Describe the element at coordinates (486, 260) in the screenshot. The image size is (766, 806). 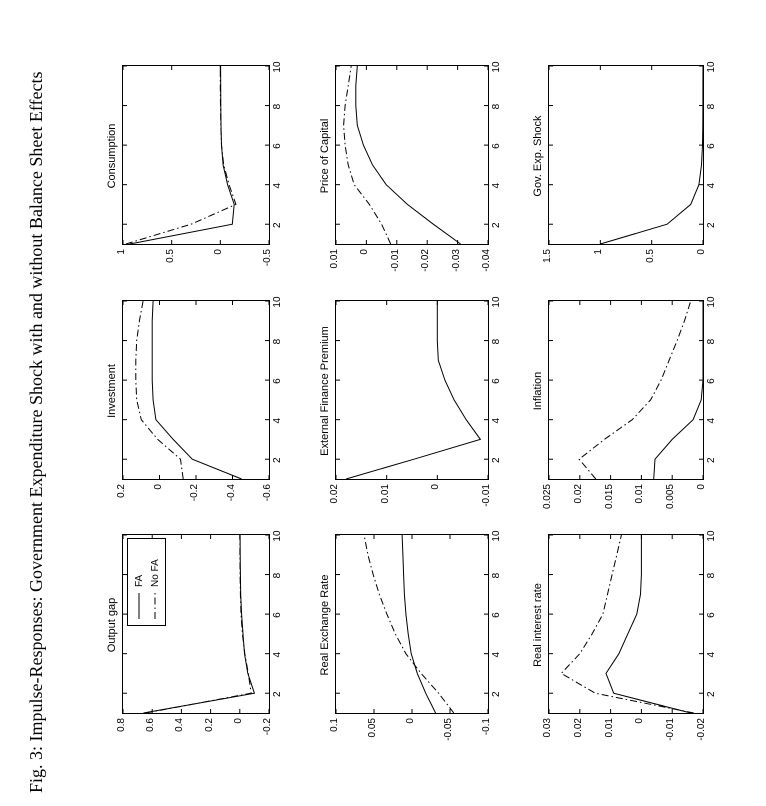
I see `y-tick-label: -0.04` at that location.